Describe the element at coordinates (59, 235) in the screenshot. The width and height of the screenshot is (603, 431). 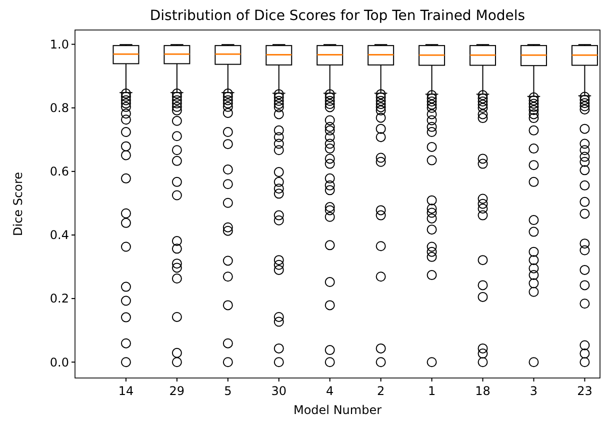
I see `y-tick-label: 0.4` at that location.